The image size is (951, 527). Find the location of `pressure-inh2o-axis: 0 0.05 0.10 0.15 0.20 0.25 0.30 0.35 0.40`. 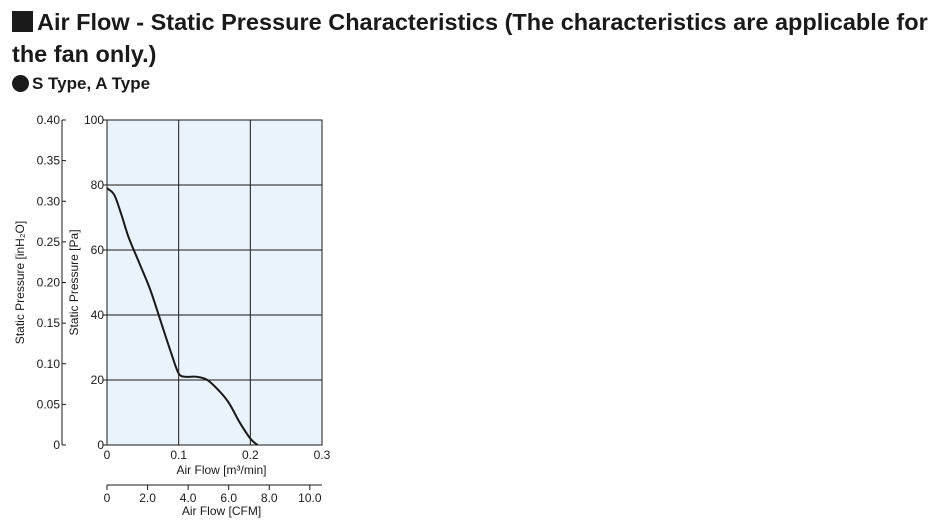

pressure-inh2o-axis: 0 0.05 0.10 0.15 0.20 0.25 0.30 0.35 0.40 is located at coordinates (51, 282).